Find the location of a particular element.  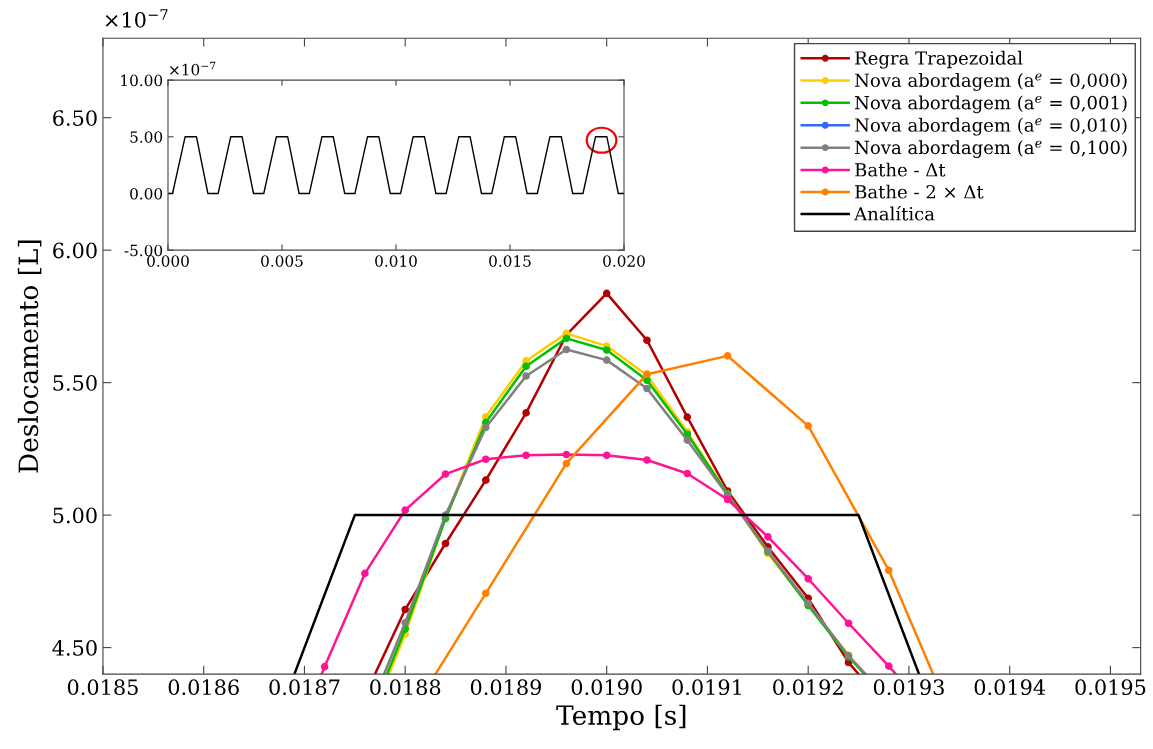

y-tick-label: -5.00 is located at coordinates (143, 250).